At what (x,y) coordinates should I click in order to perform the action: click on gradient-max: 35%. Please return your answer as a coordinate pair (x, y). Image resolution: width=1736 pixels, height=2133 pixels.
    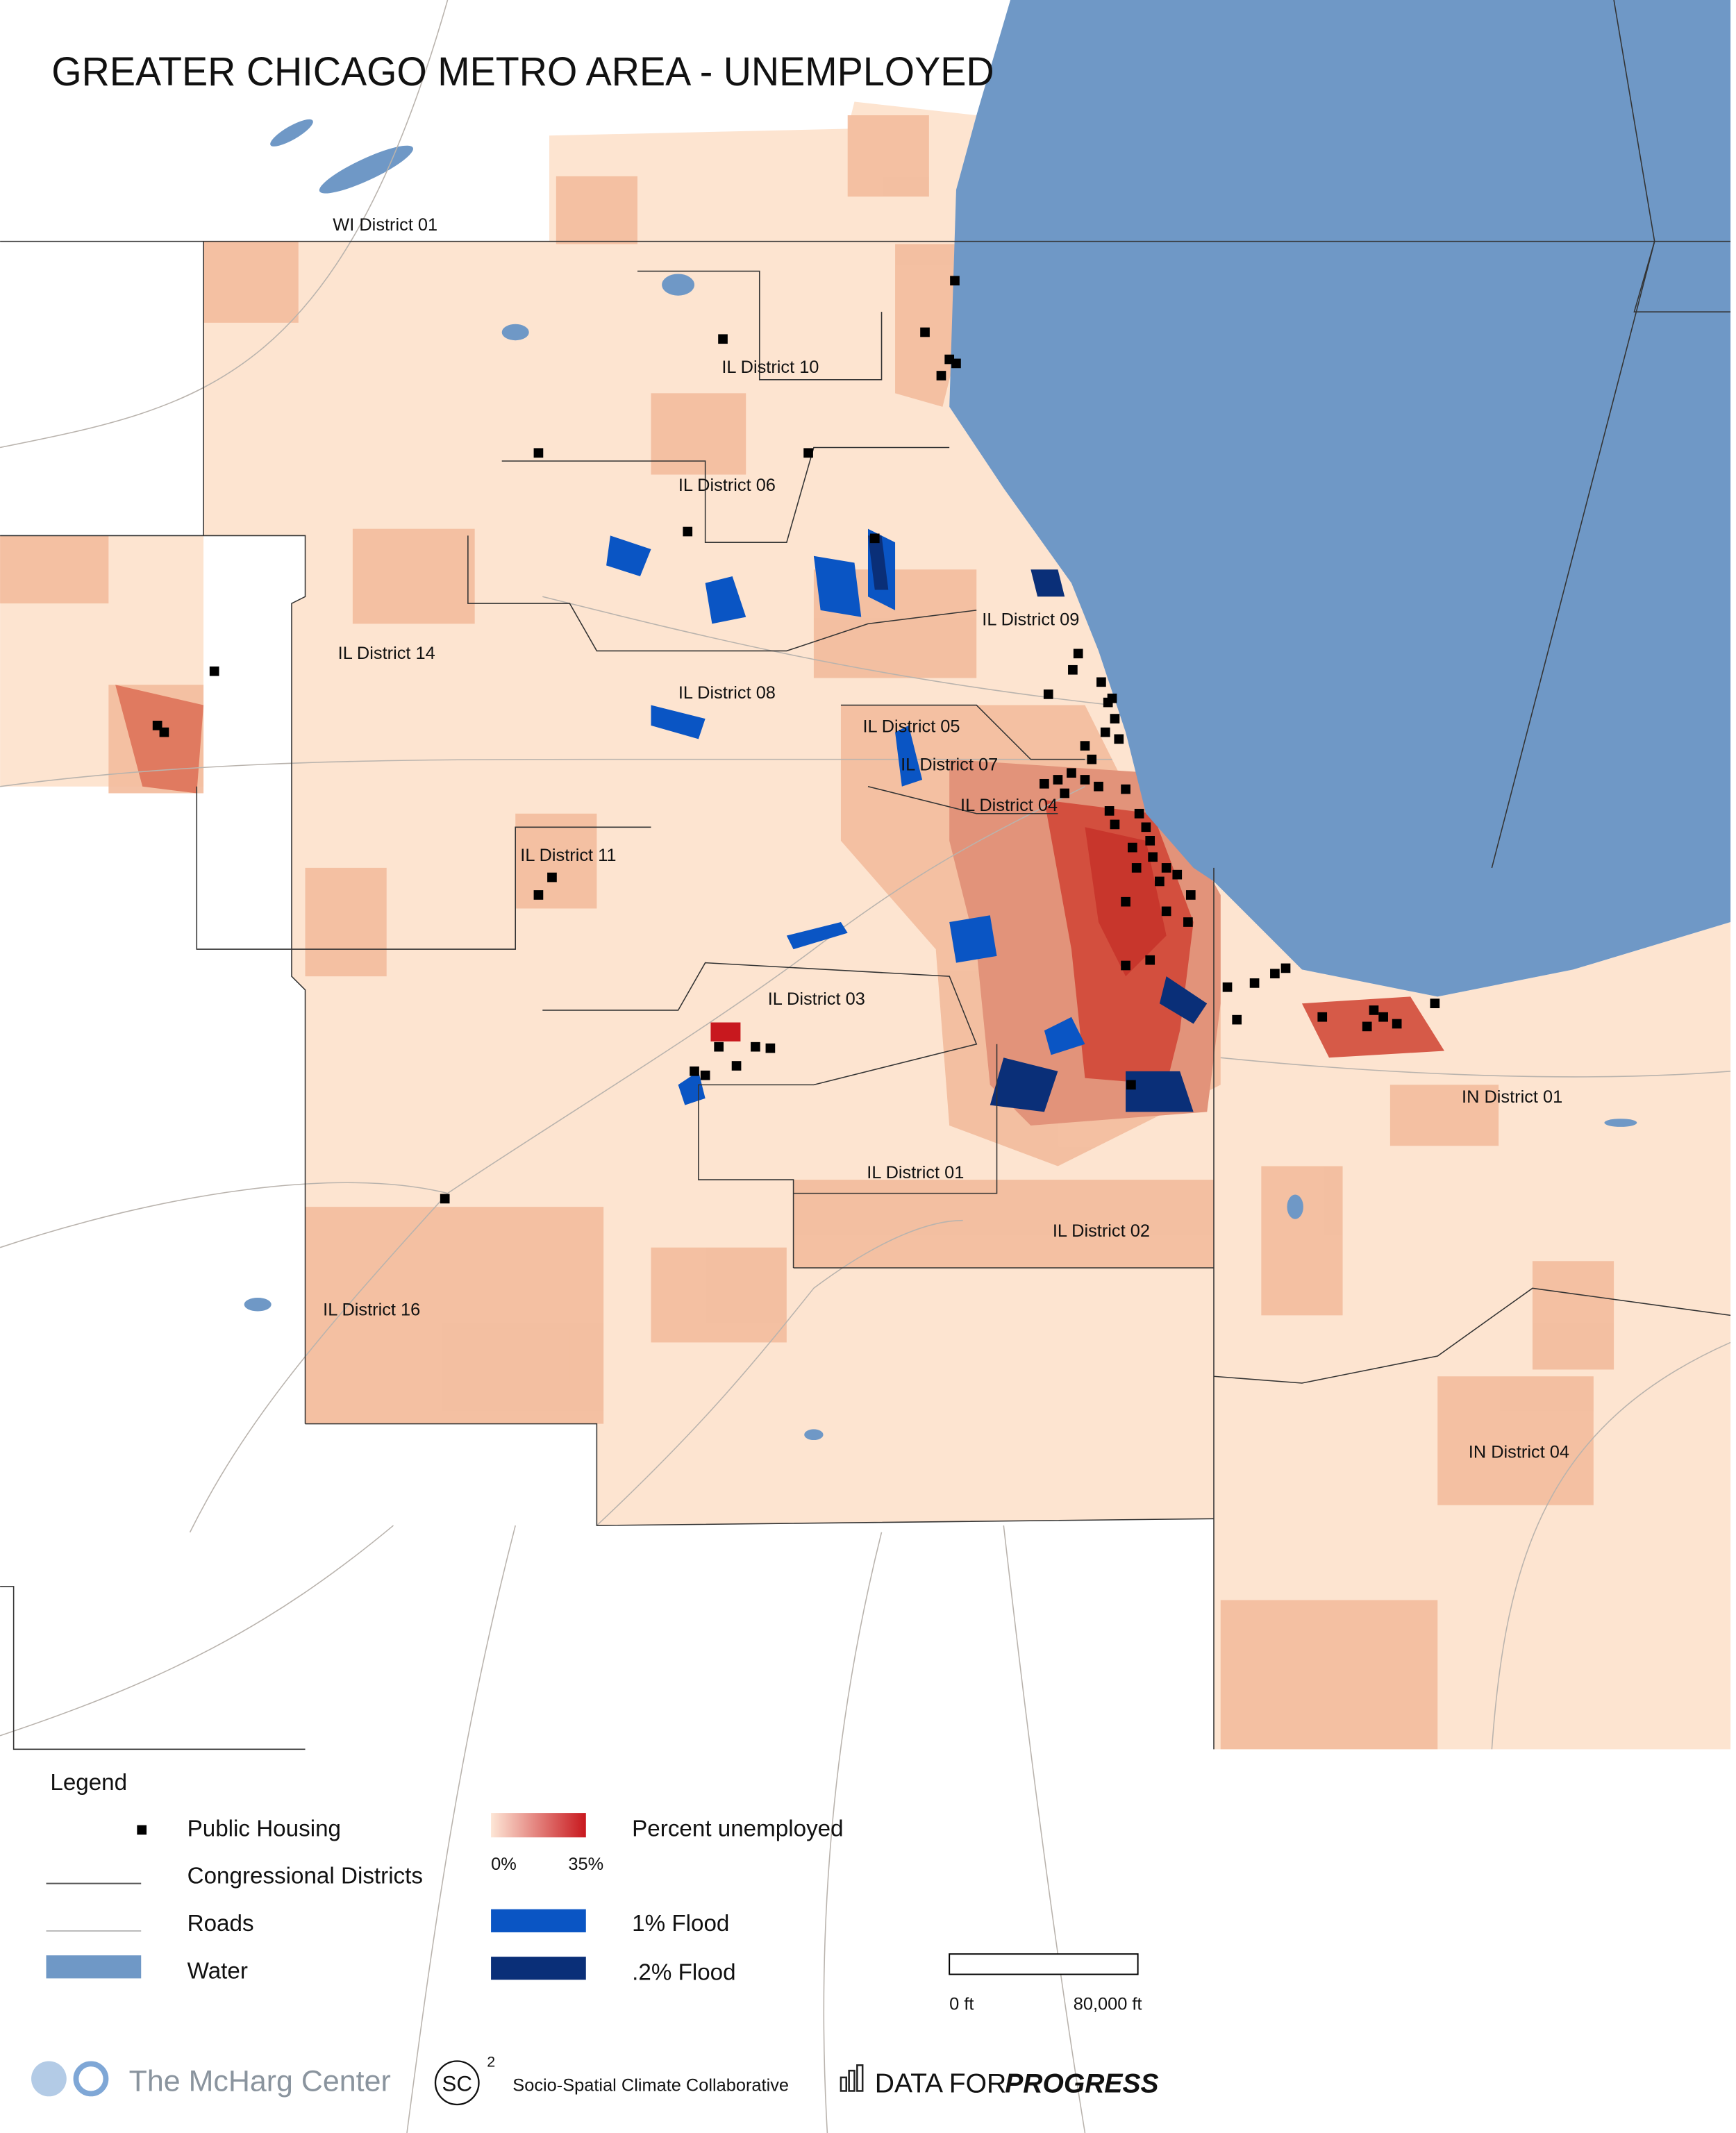
    Looking at the image, I should click on (585, 1864).